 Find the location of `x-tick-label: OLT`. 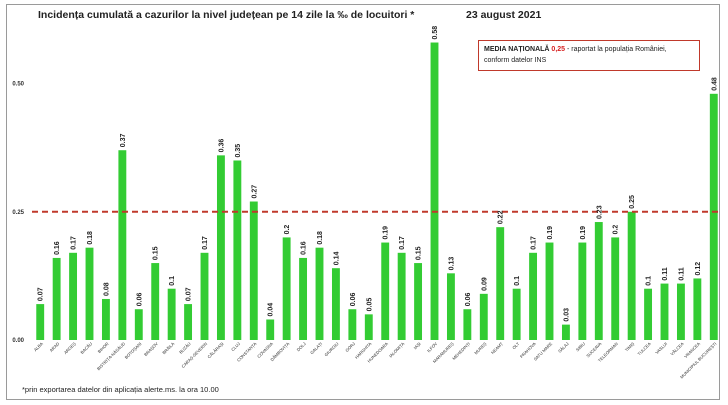

x-tick-label: OLT is located at coordinates (515, 345).